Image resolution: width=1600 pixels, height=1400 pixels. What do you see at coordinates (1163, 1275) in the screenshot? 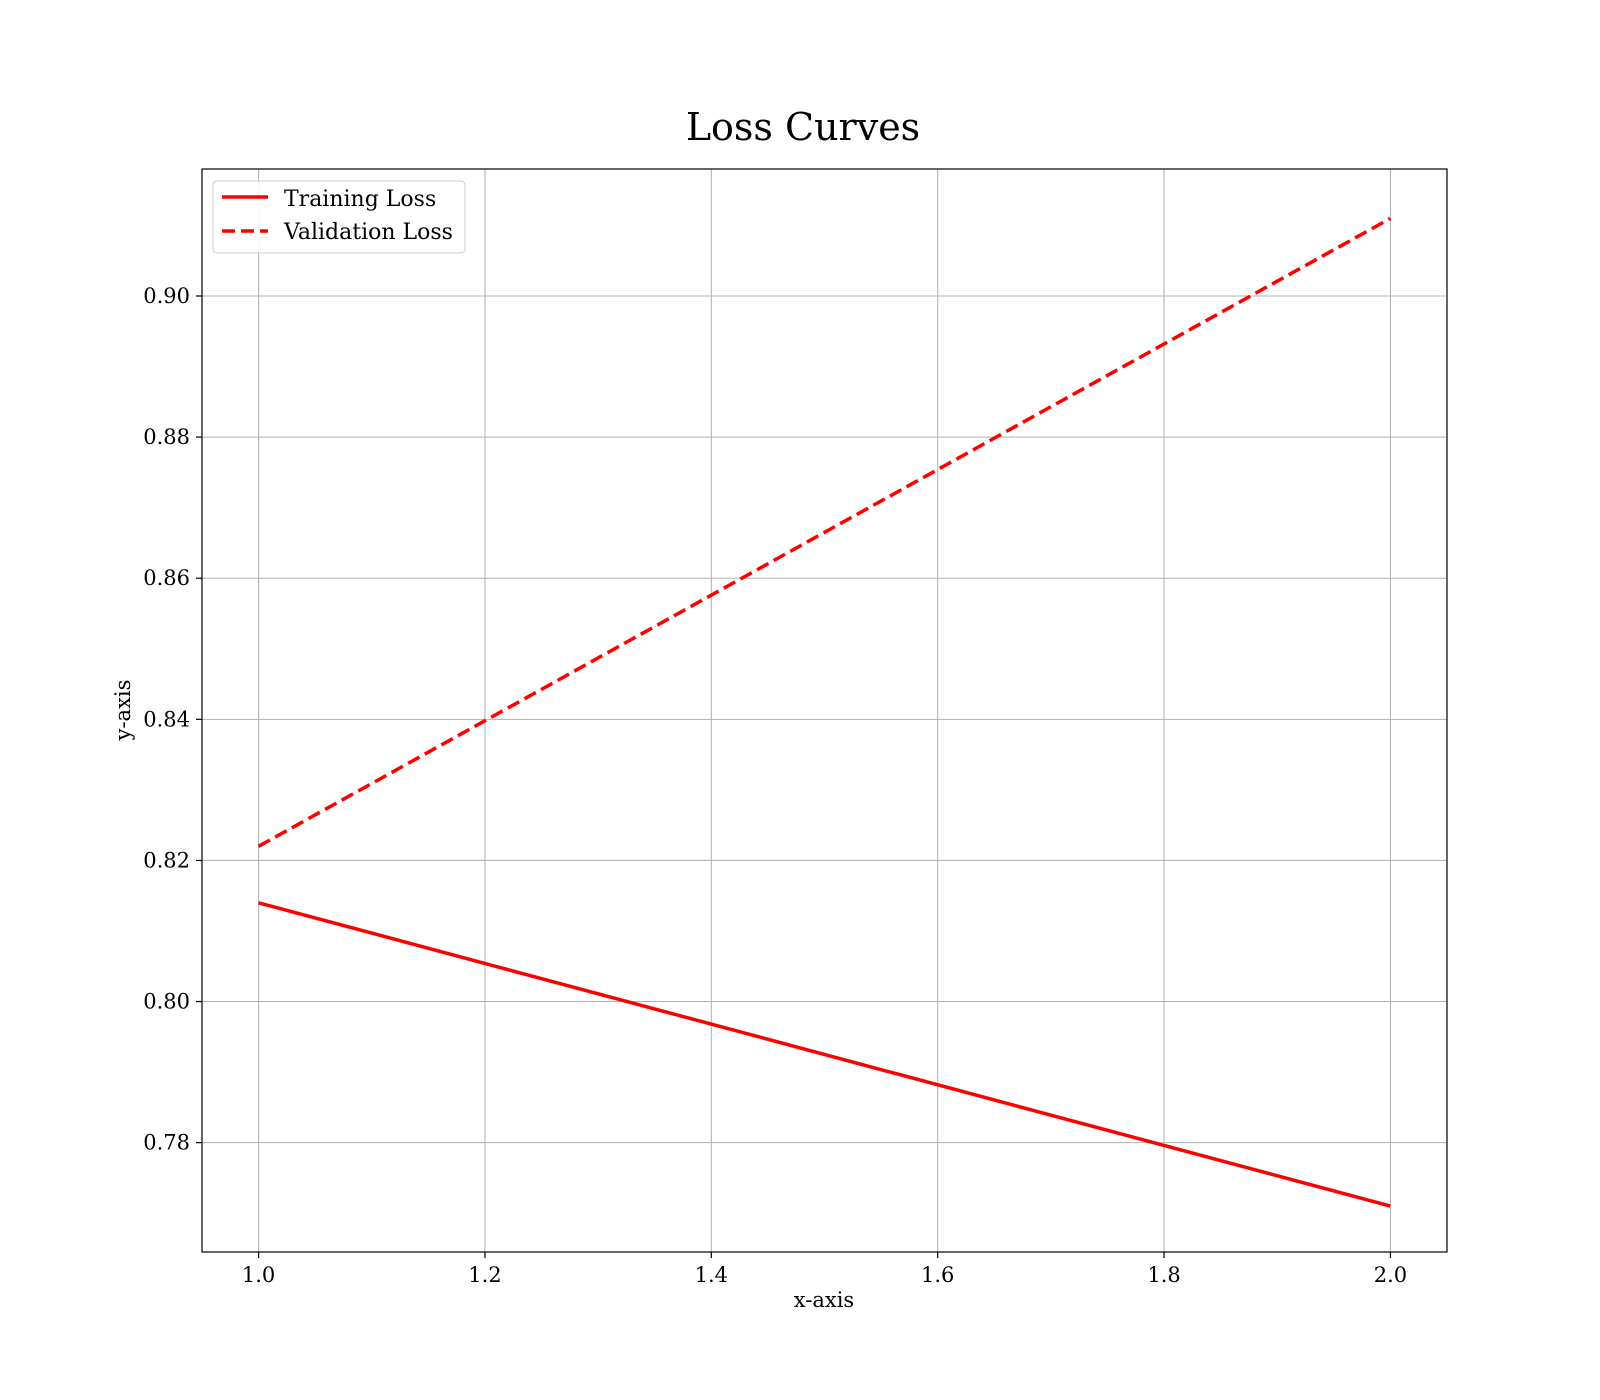
I see `x-tick-label: 1.8` at bounding box center [1163, 1275].